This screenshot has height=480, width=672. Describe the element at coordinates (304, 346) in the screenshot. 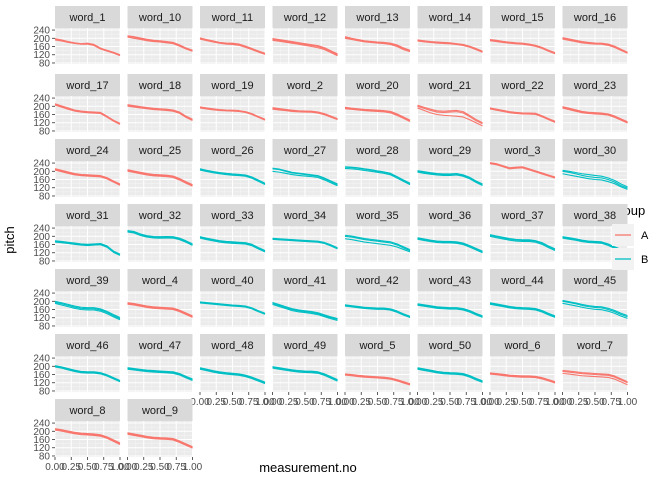

I see `facet-strip-label: word_49` at that location.